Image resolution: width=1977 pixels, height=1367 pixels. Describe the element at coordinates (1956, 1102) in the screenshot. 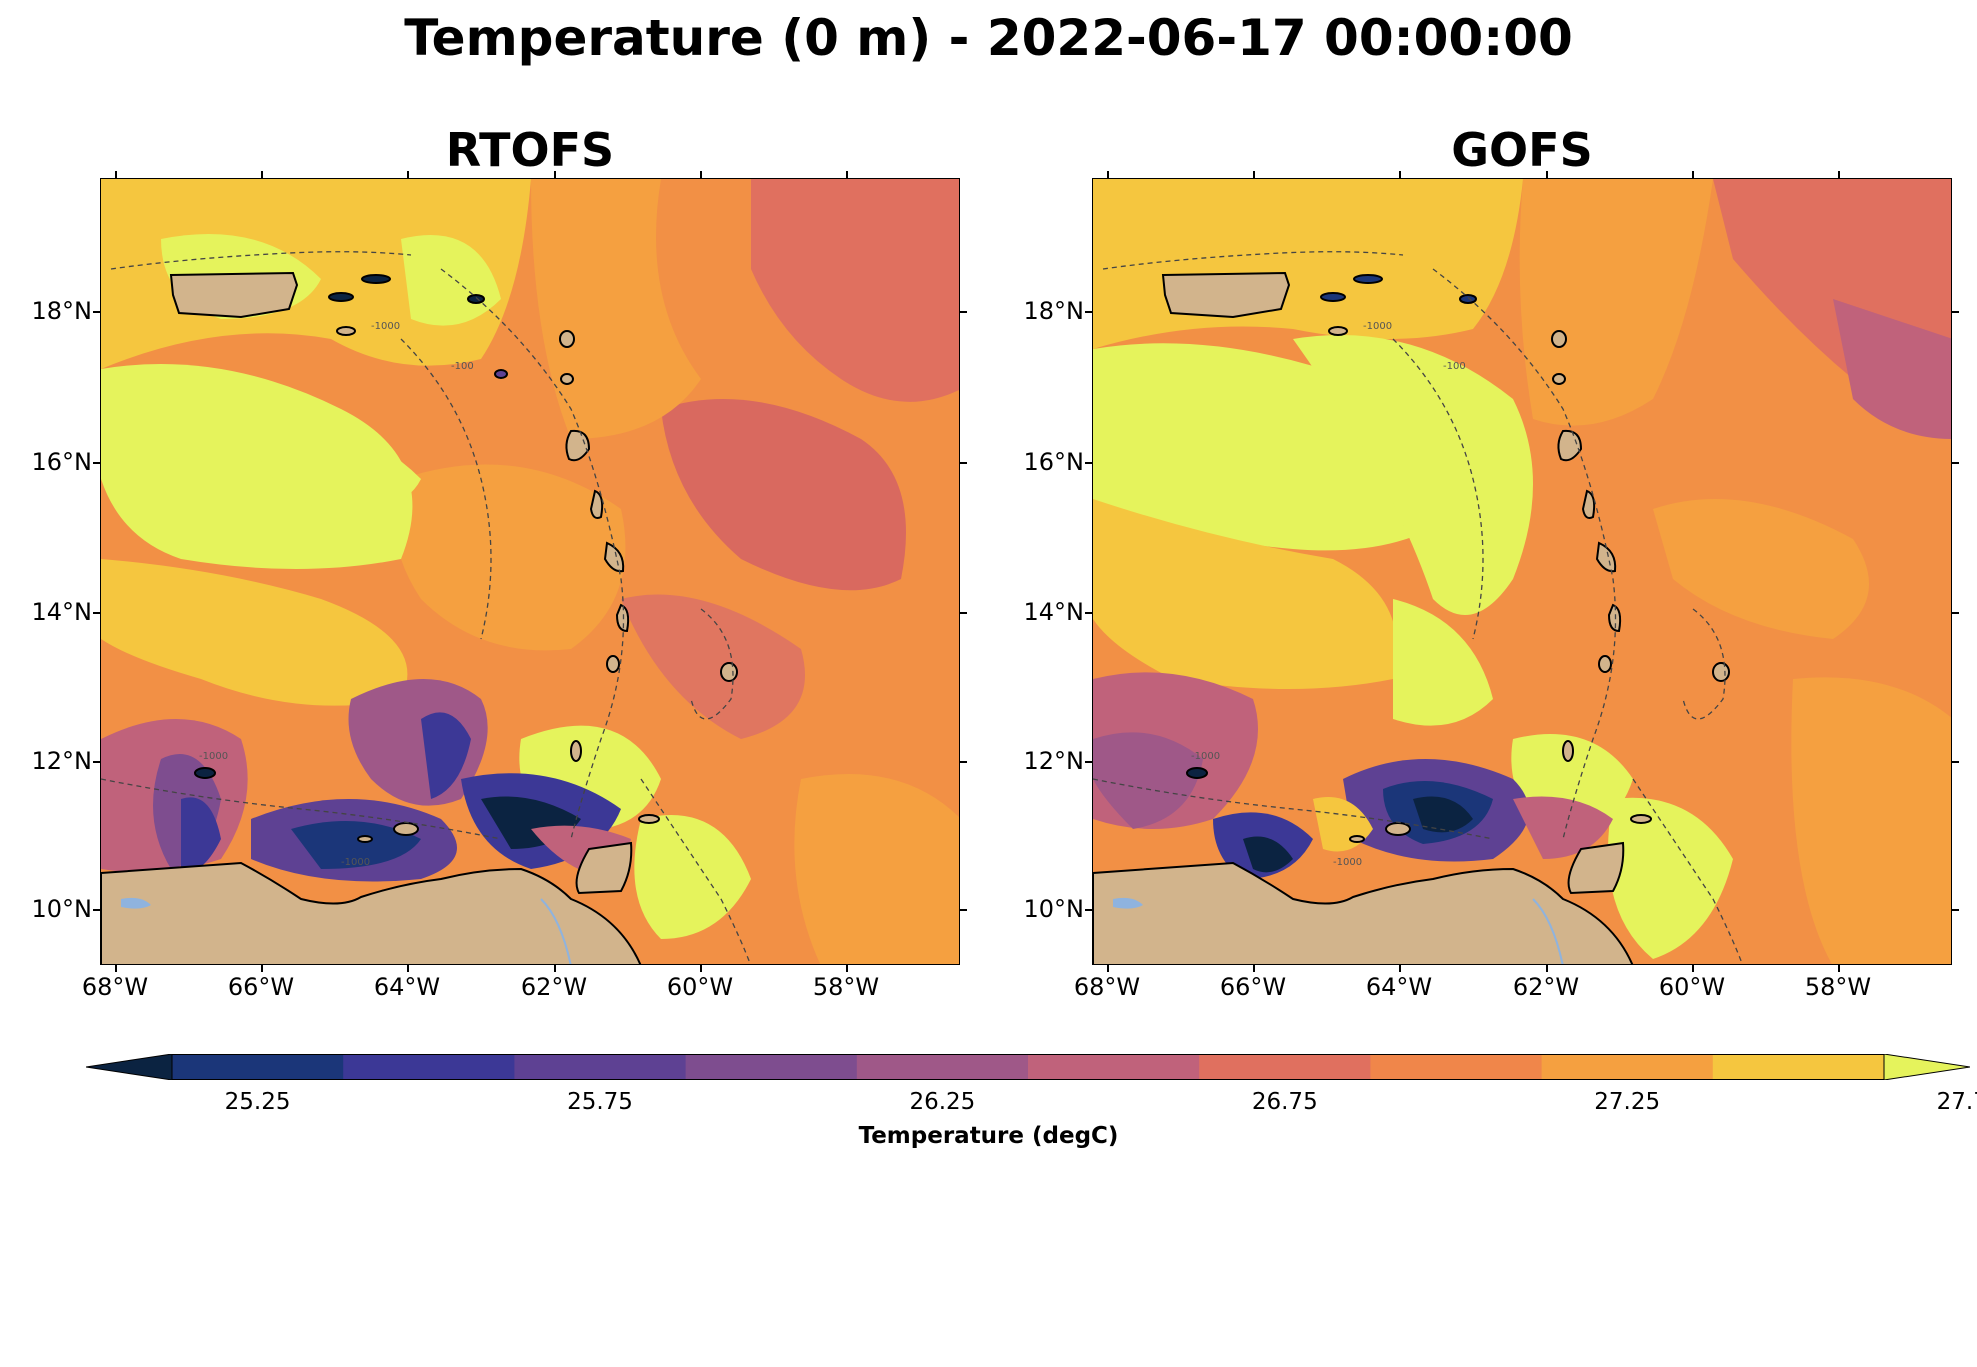

I see `colorbar-tick-label: 27.75` at that location.